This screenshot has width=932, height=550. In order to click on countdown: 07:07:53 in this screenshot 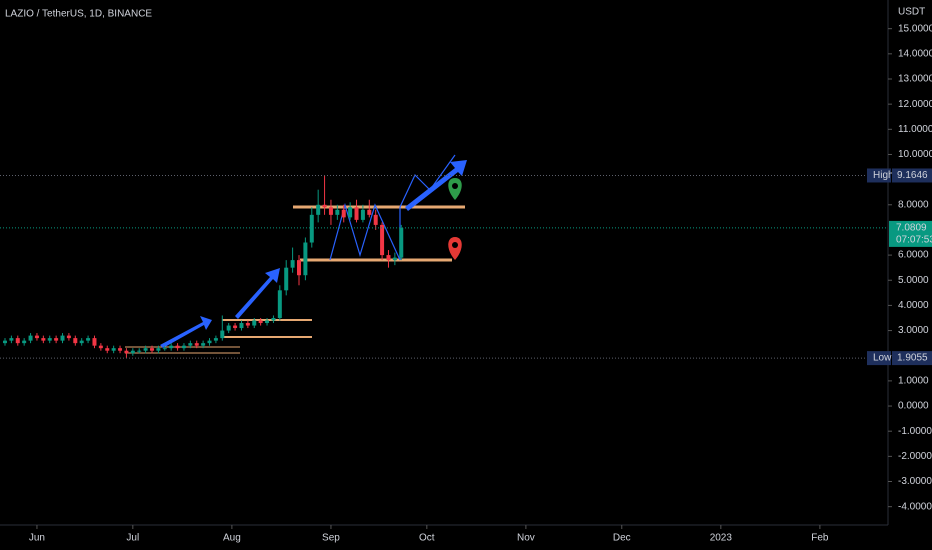, I will do `click(914, 240)`.